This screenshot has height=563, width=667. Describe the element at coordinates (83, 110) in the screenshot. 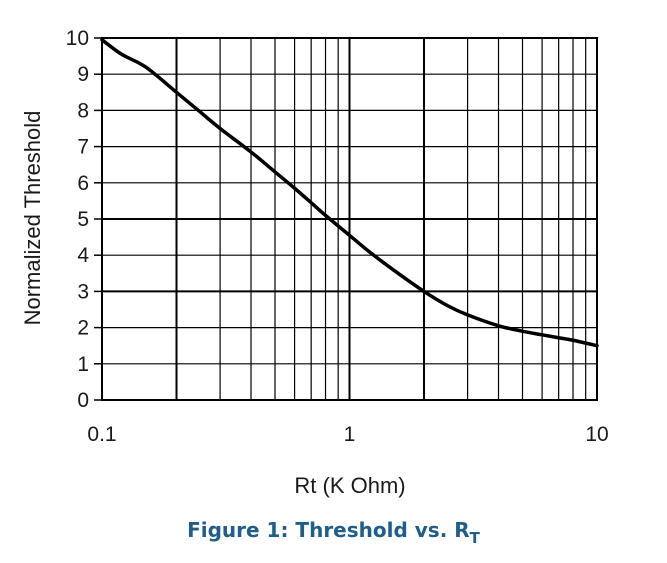

I see `y-tick-label: 8` at that location.